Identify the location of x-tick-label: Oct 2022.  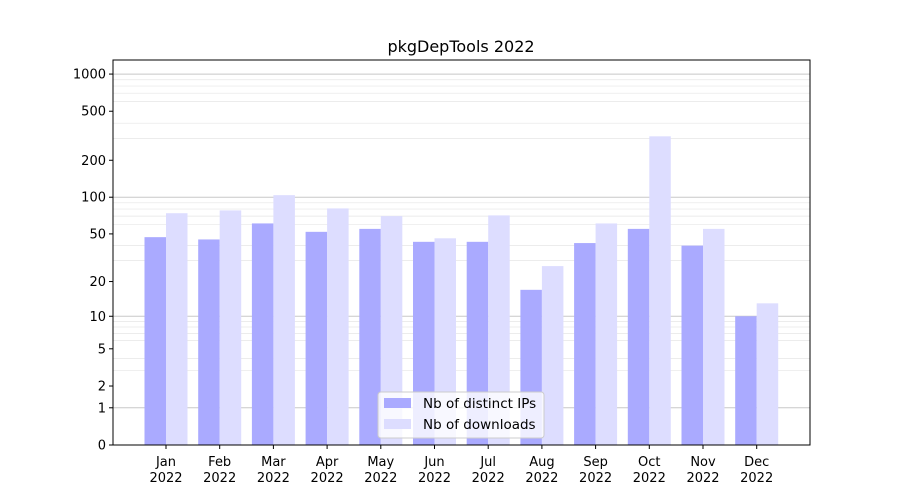
(649, 470).